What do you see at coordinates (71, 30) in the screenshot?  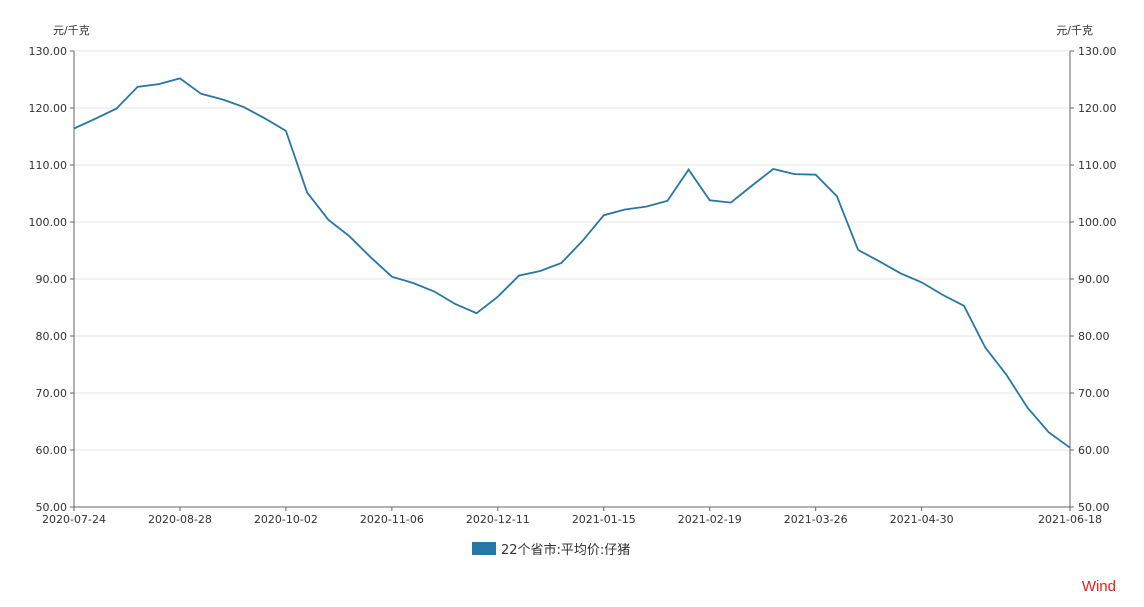 I see `left-axis-unit: 元/千克` at bounding box center [71, 30].